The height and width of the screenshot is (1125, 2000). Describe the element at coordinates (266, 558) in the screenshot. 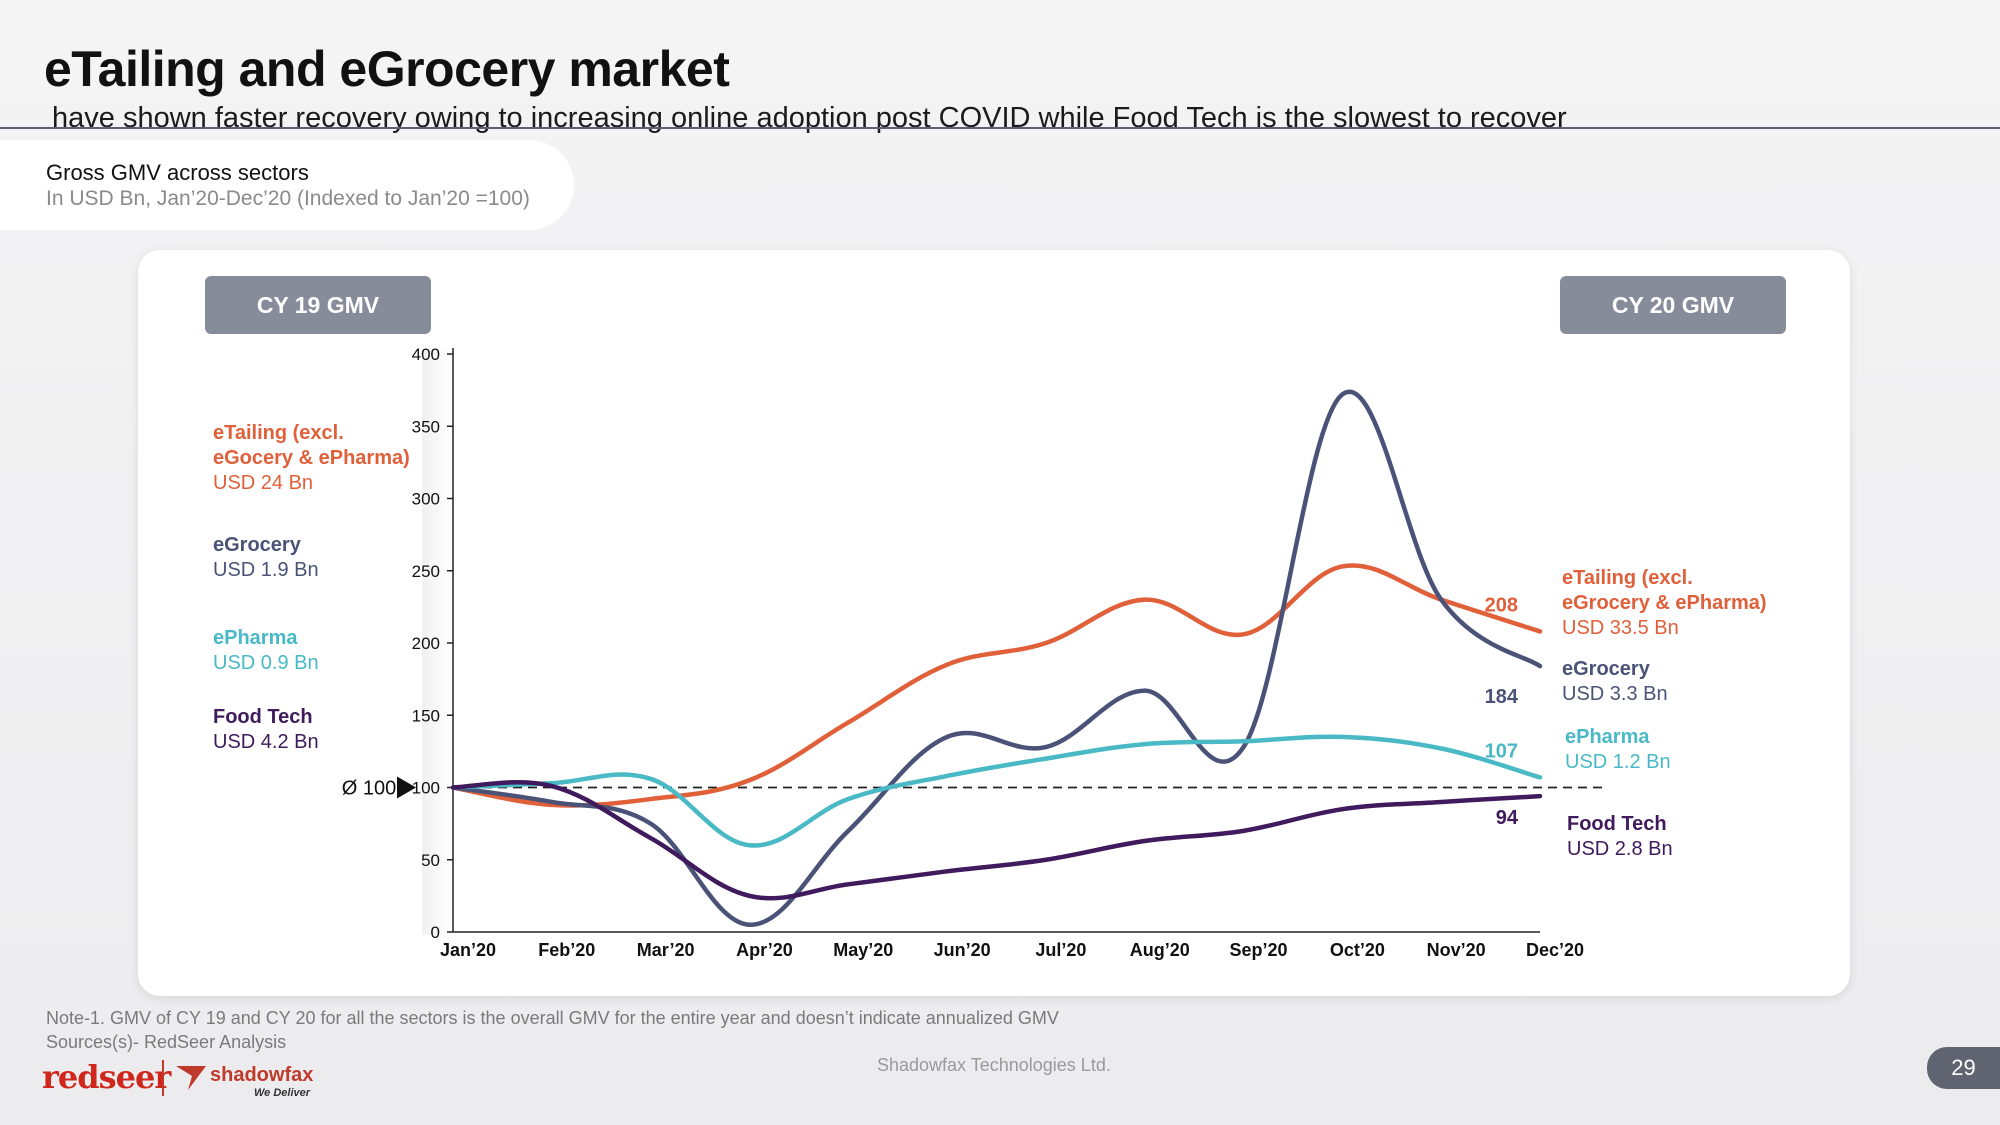

I see `cy19-egrocery: eGrocery USD 1.9 Bn` at that location.